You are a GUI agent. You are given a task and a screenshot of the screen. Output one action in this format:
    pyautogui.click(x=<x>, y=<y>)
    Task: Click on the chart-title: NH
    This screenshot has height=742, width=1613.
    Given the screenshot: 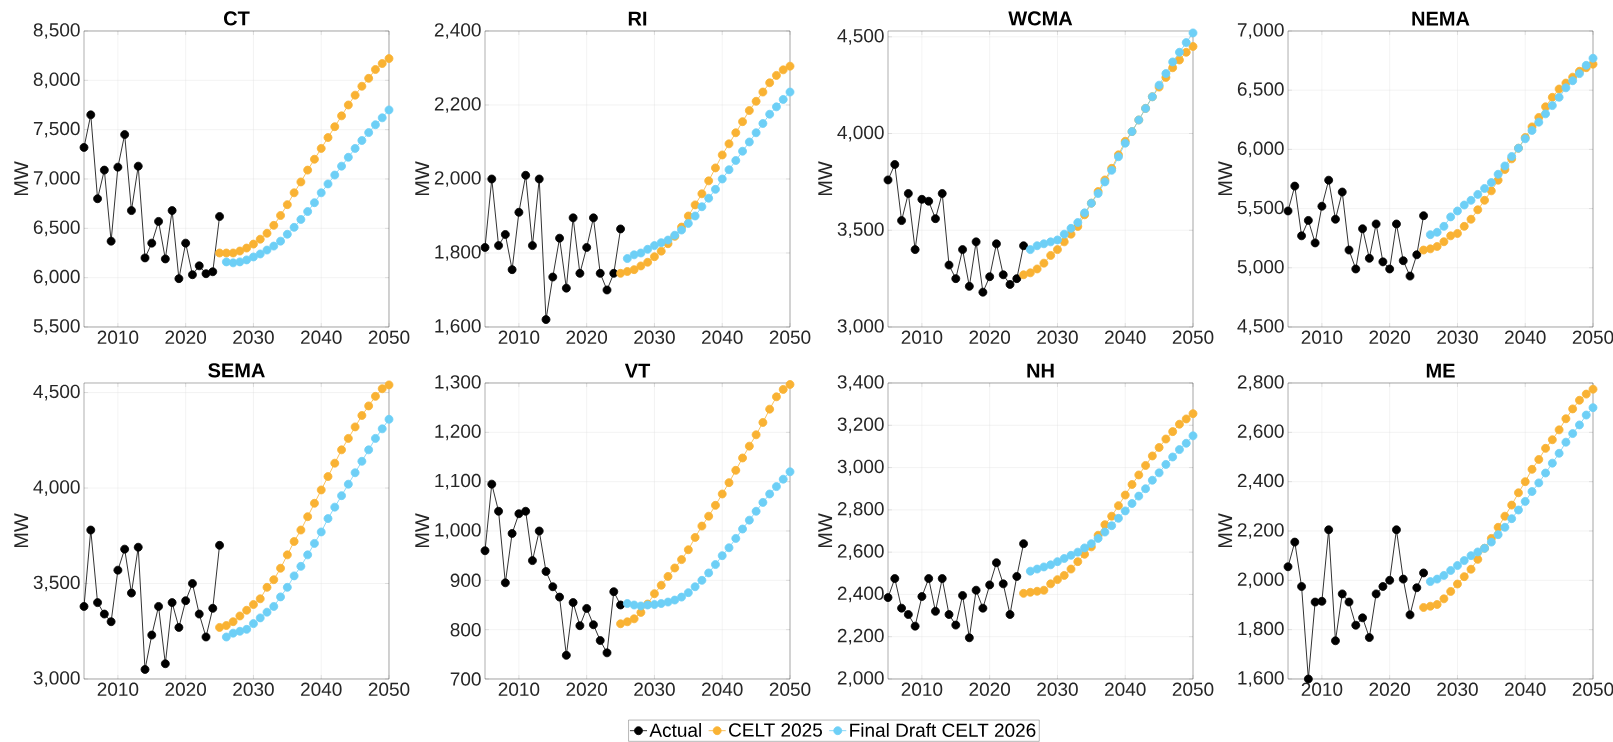 What is the action you would take?
    pyautogui.click(x=1040, y=370)
    